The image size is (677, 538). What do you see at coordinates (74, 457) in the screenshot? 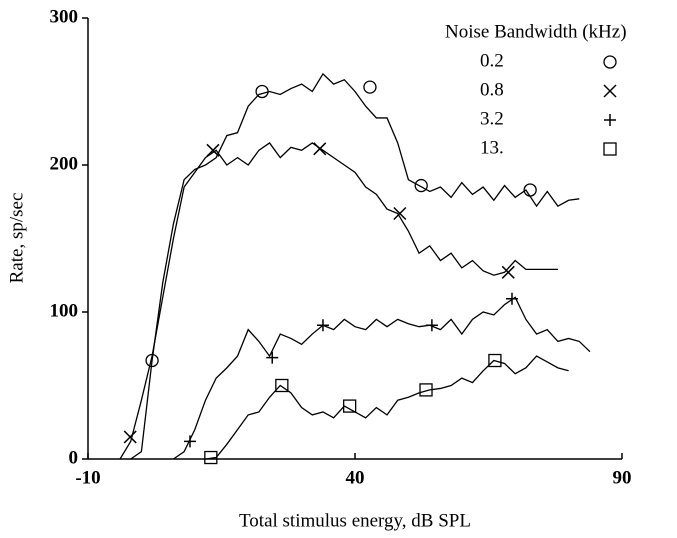
I see `y-tick-label: 0` at bounding box center [74, 457].